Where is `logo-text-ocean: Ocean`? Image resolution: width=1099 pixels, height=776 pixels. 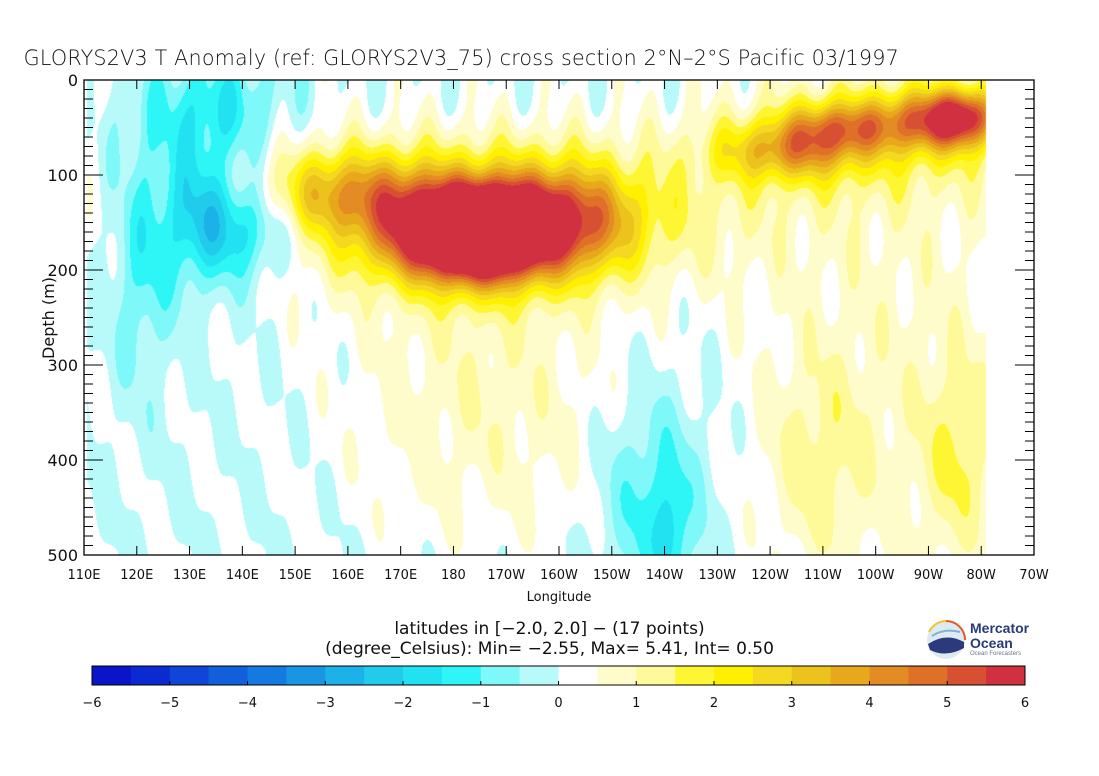 logo-text-ocean: Ocean is located at coordinates (991, 643).